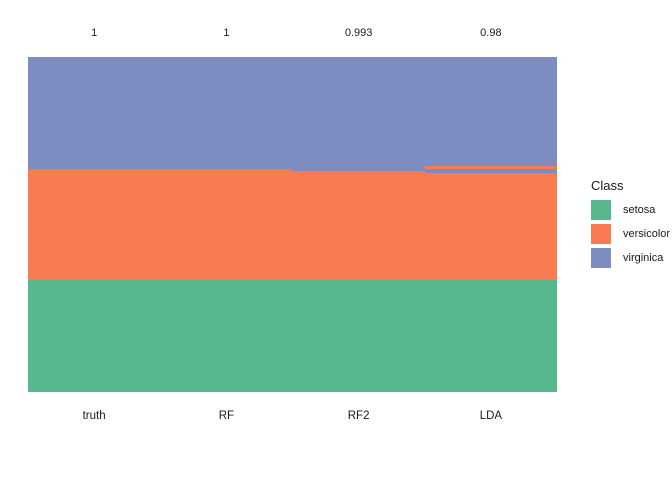  I want to click on column-RF, so click(226, 224).